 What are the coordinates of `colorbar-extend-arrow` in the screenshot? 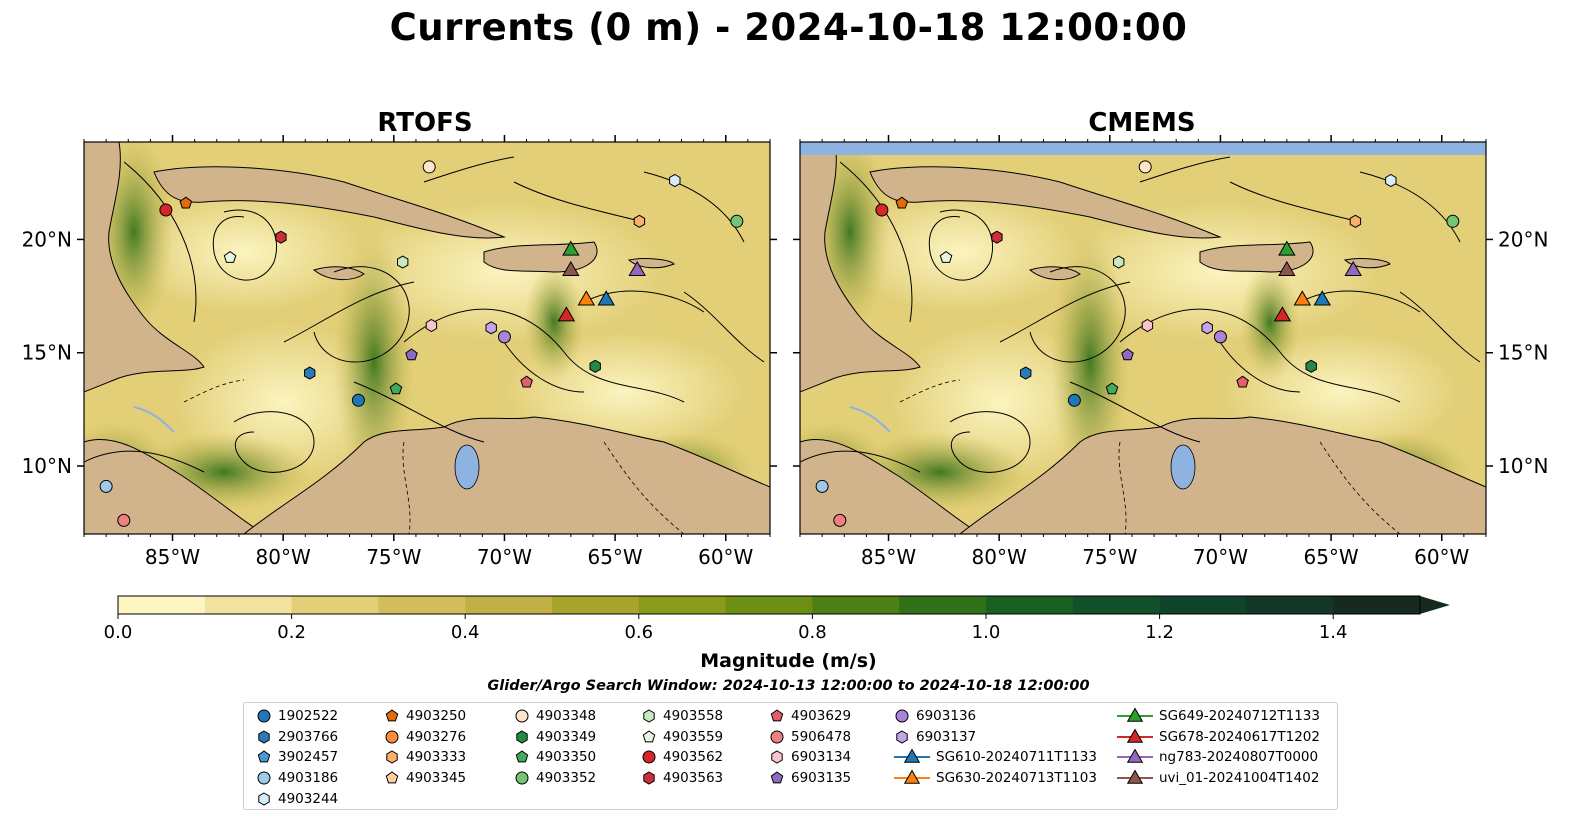 It's located at (1435, 605).